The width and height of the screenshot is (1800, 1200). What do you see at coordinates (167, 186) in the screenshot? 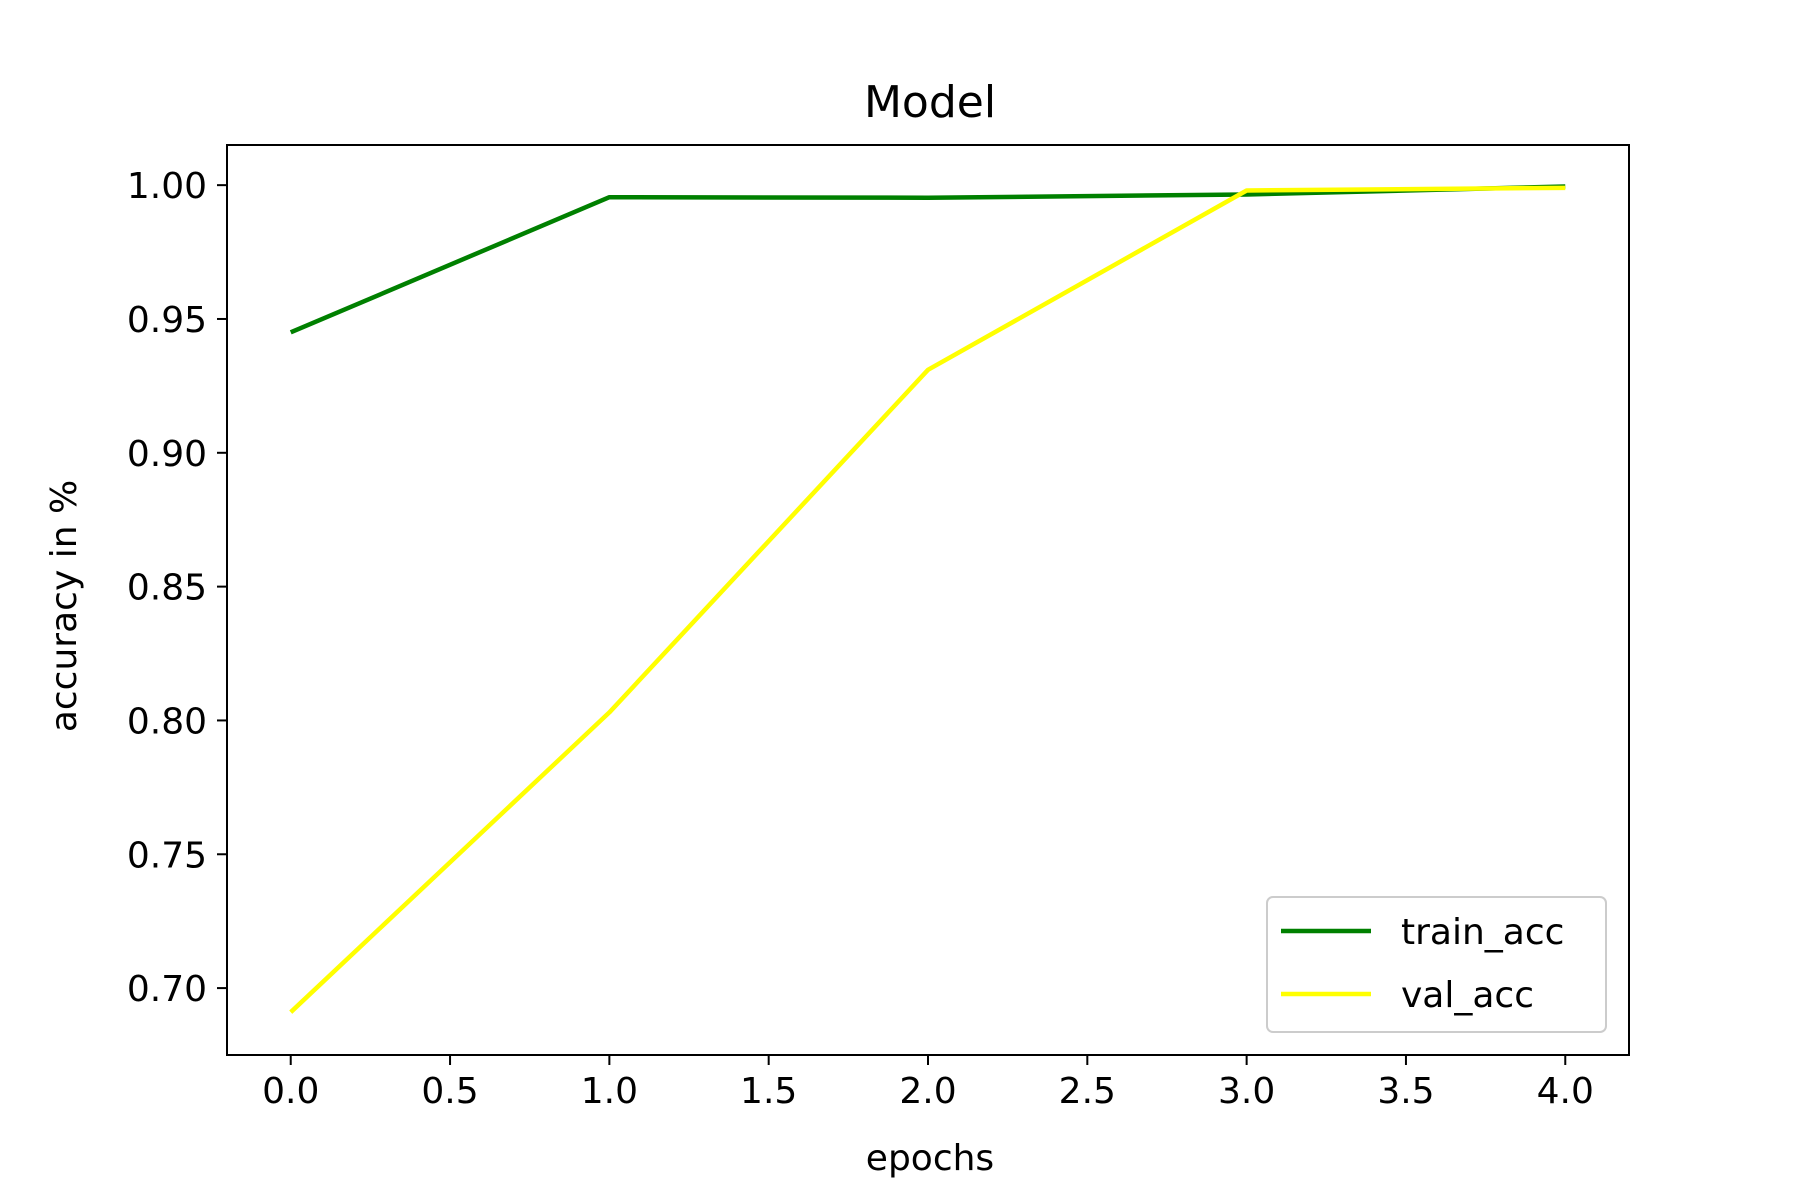
I see `y-tick-label: 1.00` at bounding box center [167, 186].